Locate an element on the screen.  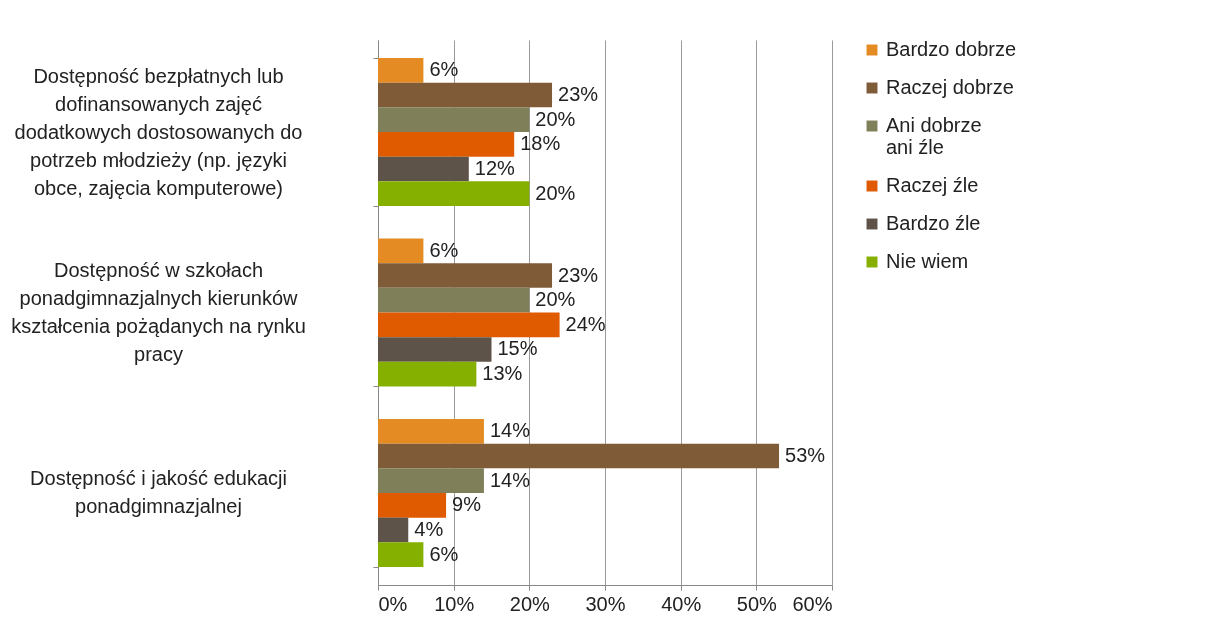
data-label: 13% is located at coordinates (502, 373).